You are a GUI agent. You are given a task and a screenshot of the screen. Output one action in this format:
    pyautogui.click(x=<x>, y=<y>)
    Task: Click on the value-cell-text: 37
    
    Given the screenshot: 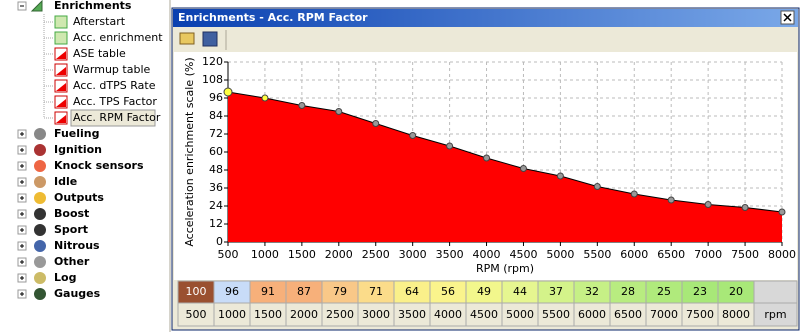 What is the action you would take?
    pyautogui.click(x=556, y=291)
    